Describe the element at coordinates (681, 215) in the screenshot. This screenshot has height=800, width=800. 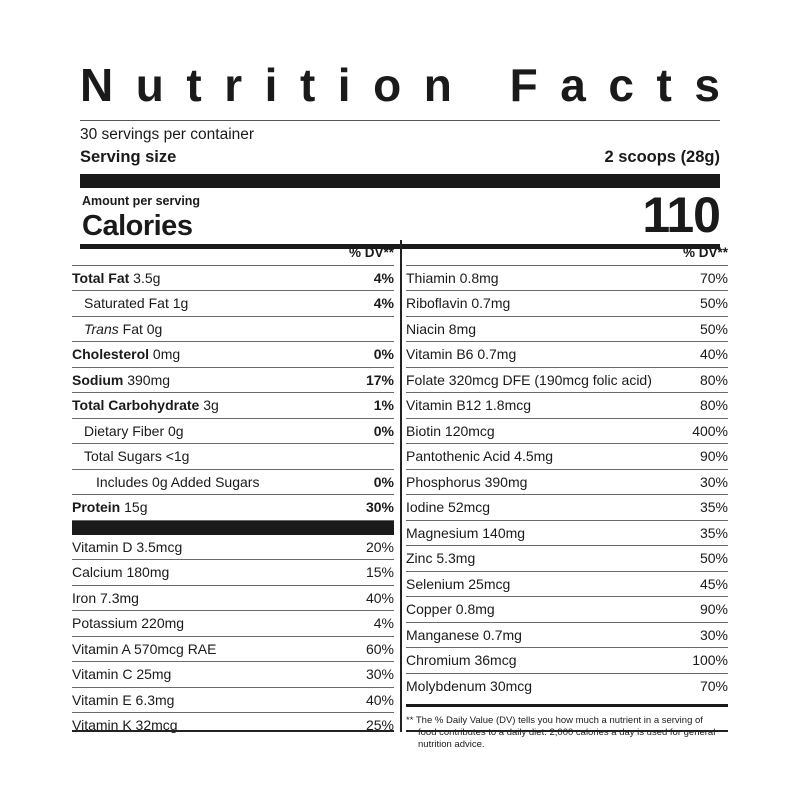
I see `calories-value: 110` at that location.